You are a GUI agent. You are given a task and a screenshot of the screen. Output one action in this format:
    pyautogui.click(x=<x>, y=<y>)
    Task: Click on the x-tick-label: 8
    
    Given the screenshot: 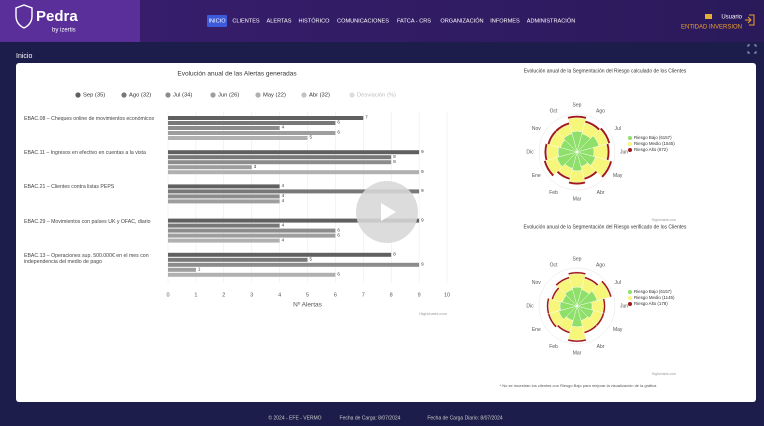 What is the action you would take?
    pyautogui.click(x=391, y=295)
    